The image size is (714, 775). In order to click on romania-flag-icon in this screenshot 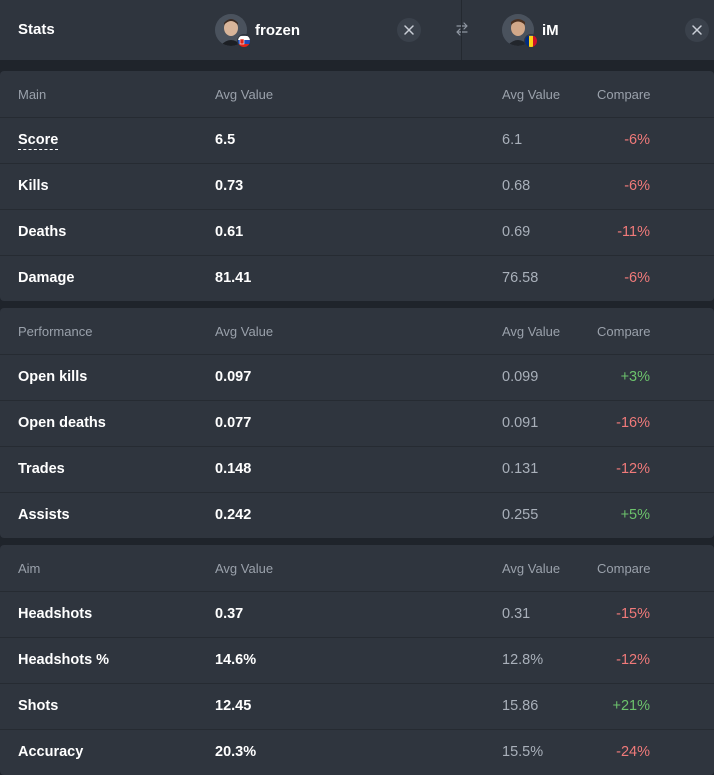, I will do `click(531, 41)`.